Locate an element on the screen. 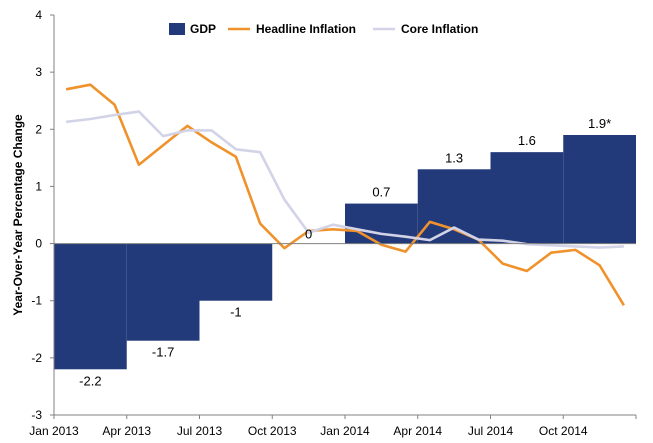  x-tick-label: Apr 2014 is located at coordinates (417, 431).